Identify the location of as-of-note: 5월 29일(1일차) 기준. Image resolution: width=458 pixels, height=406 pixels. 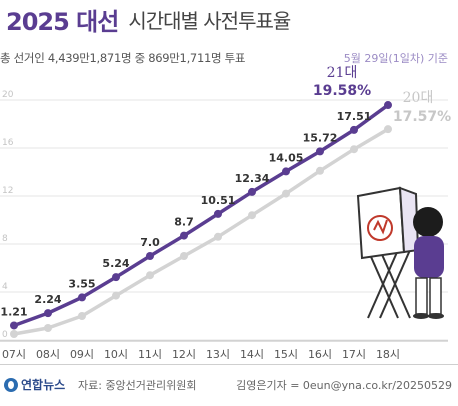
(395, 58).